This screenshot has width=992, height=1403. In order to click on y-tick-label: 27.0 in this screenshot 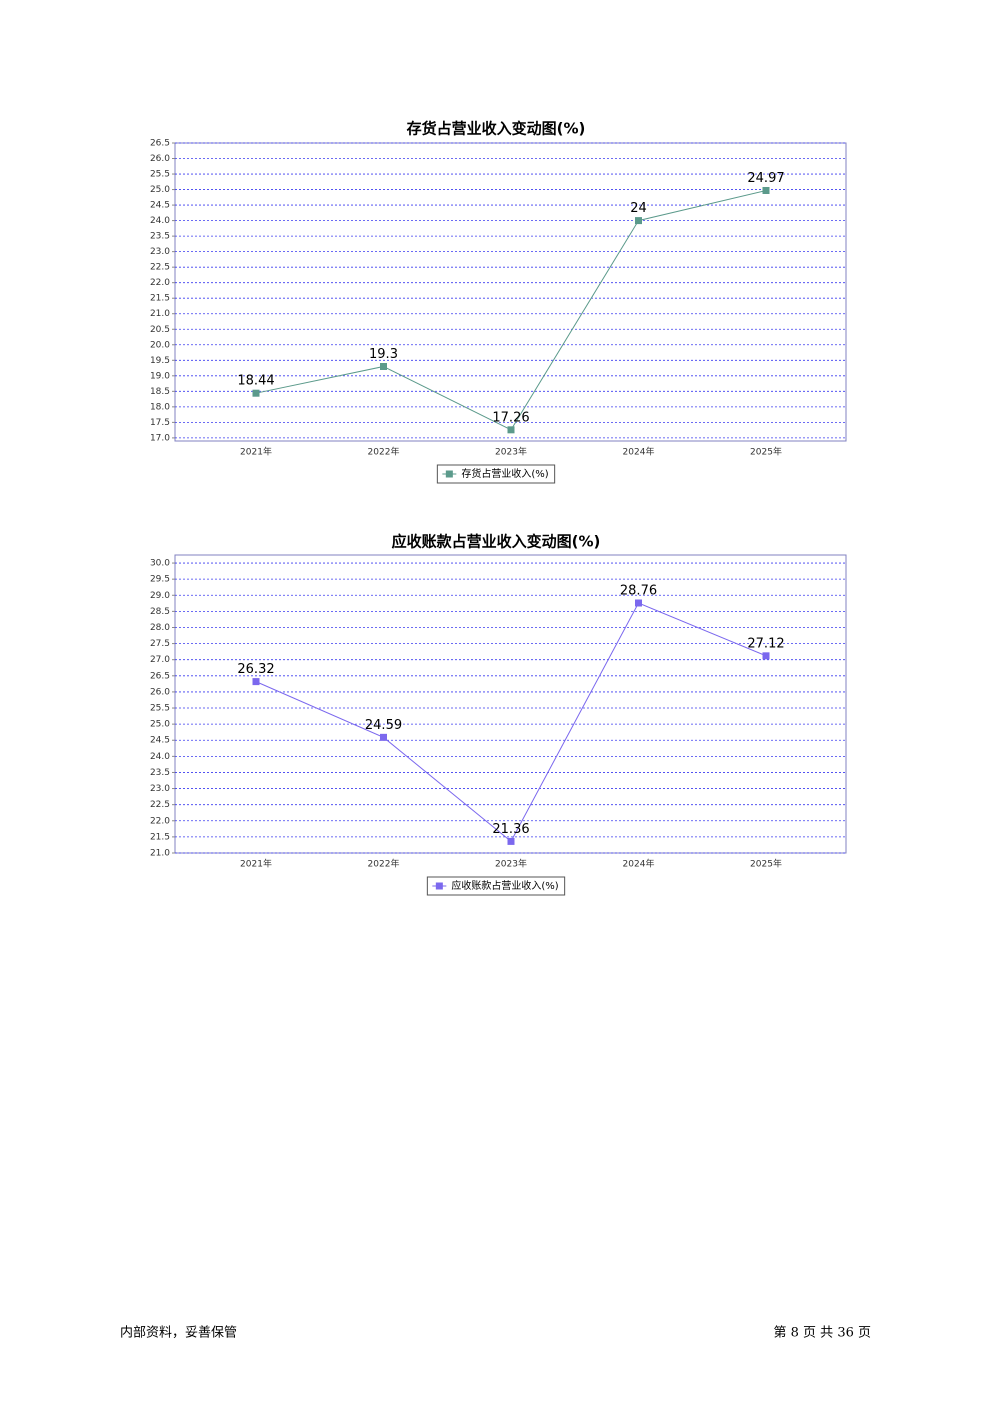, I will do `click(160, 660)`.